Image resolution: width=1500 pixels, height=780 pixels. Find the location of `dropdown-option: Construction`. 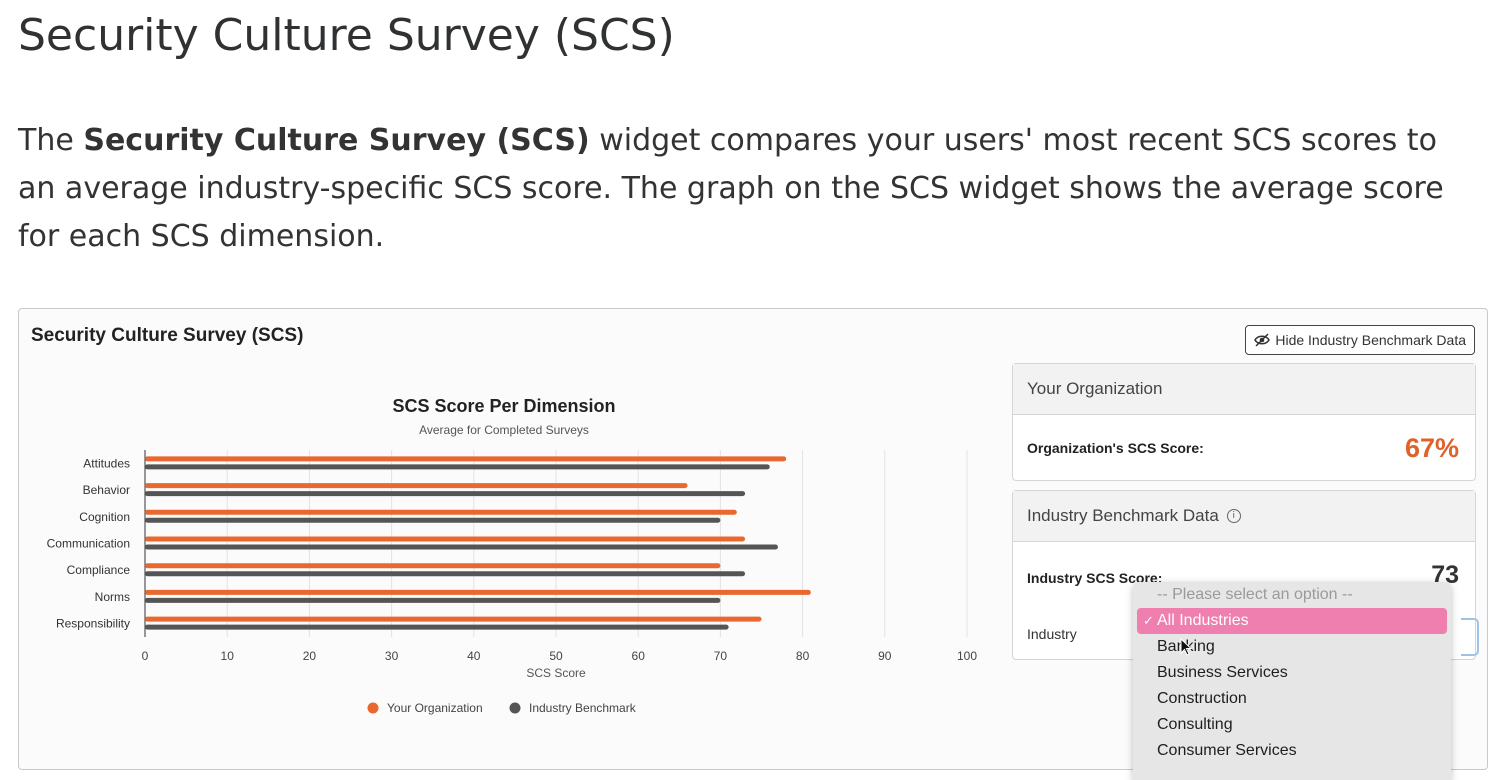

dropdown-option: Construction is located at coordinates (1202, 698).